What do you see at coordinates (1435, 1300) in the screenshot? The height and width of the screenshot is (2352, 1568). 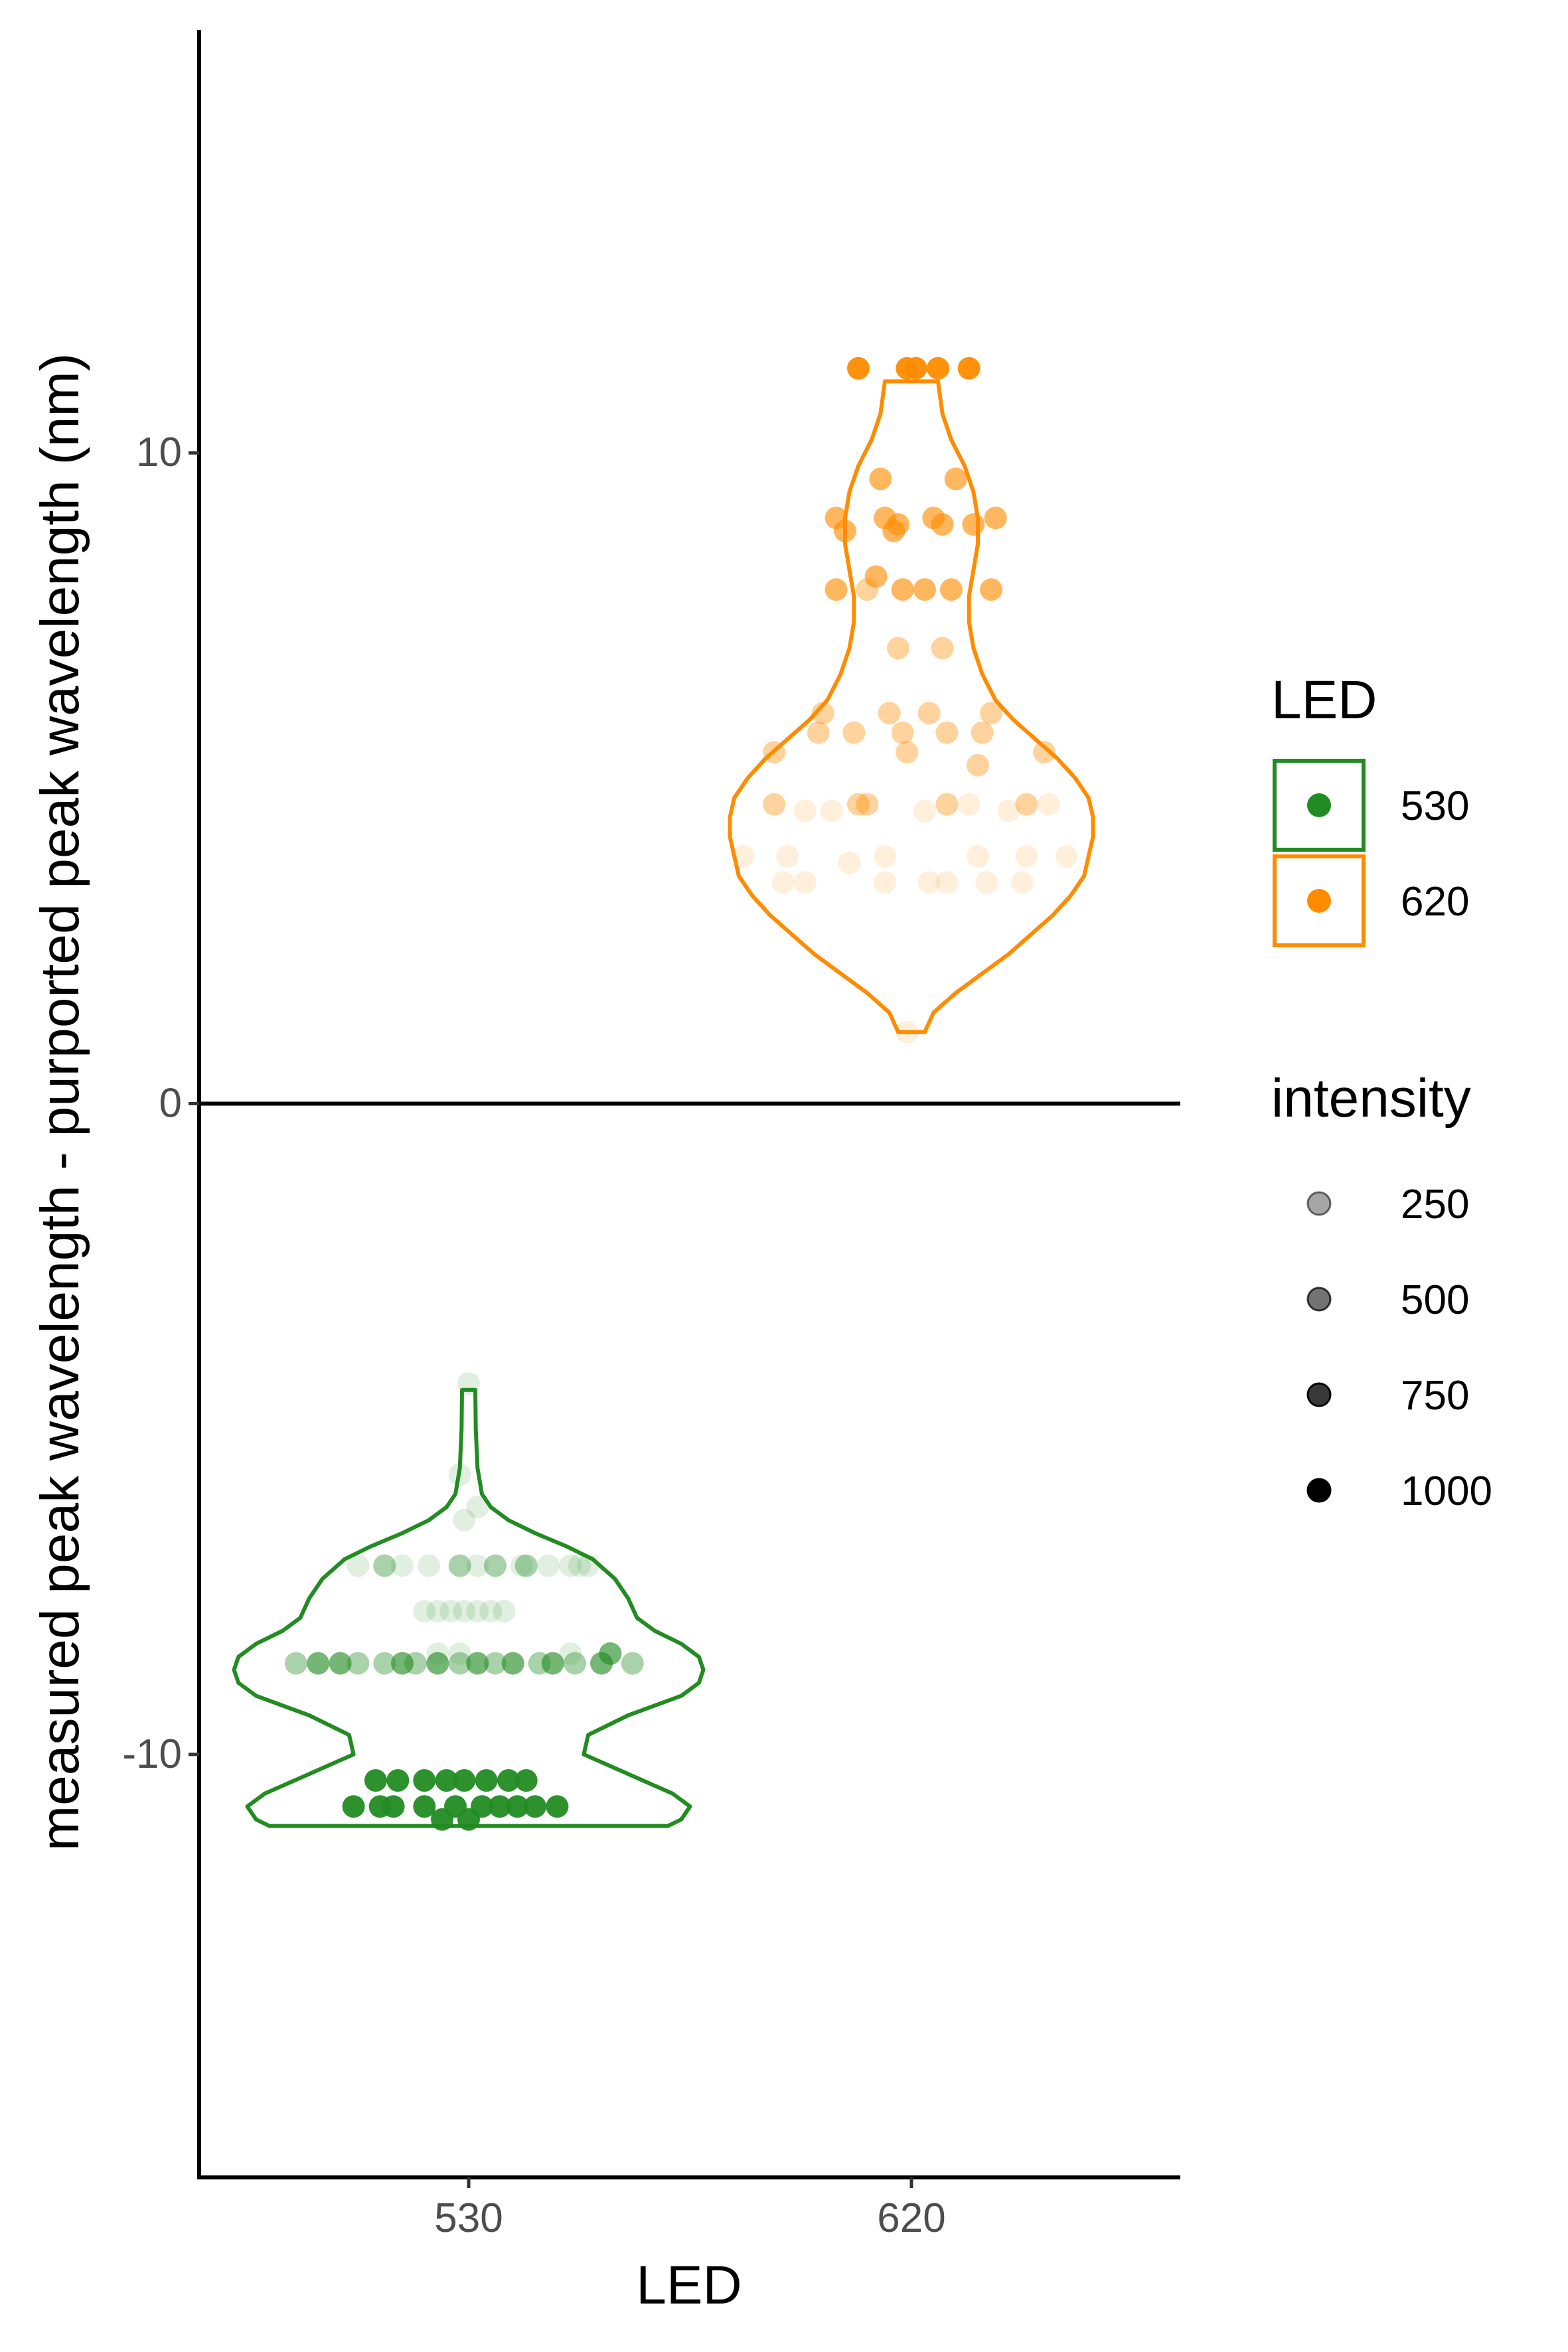 I see `legend-intensity-label: 500` at bounding box center [1435, 1300].